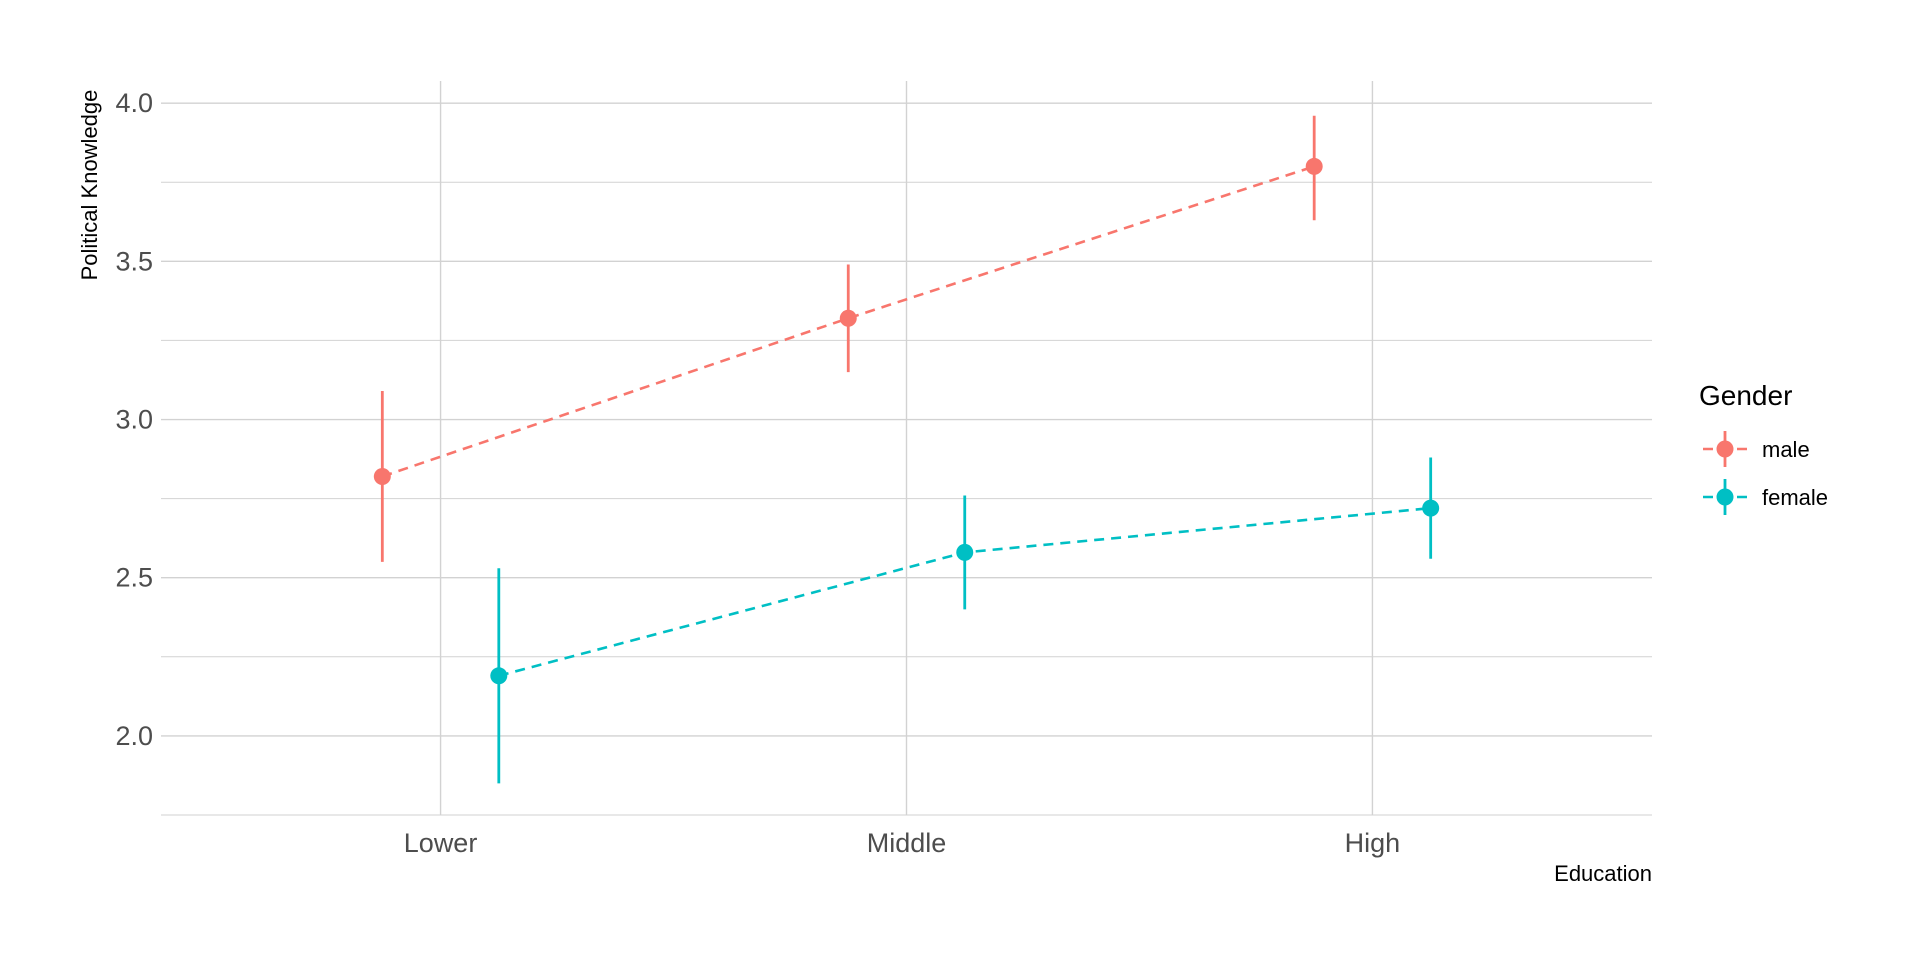 The image size is (1920, 965). I want to click on legend-items: male female, so click(1765, 473).